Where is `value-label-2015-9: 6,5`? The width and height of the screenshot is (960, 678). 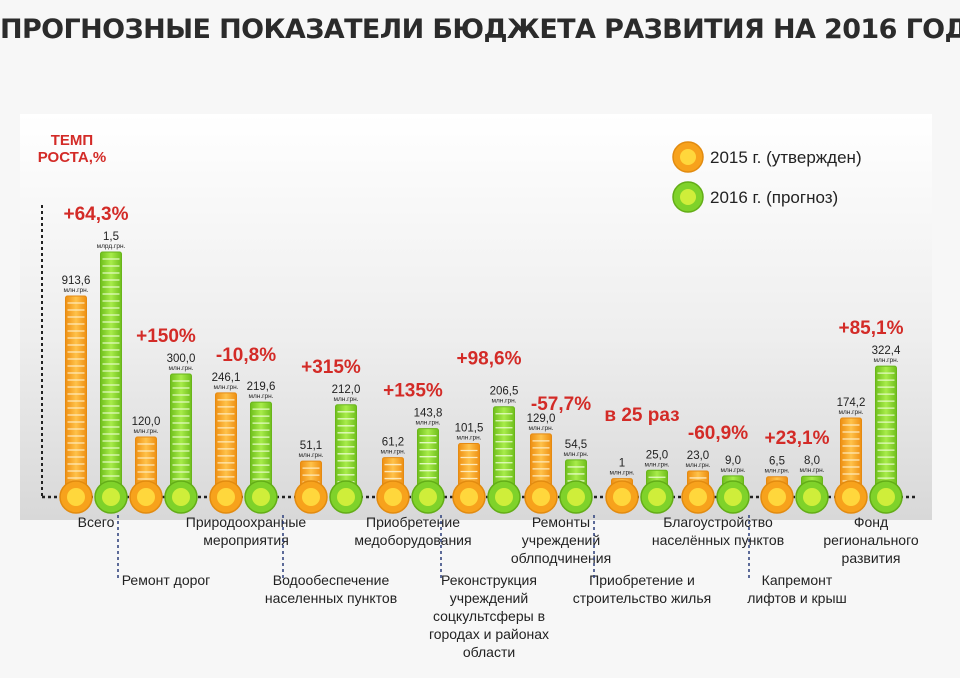 value-label-2015-9: 6,5 is located at coordinates (777, 462).